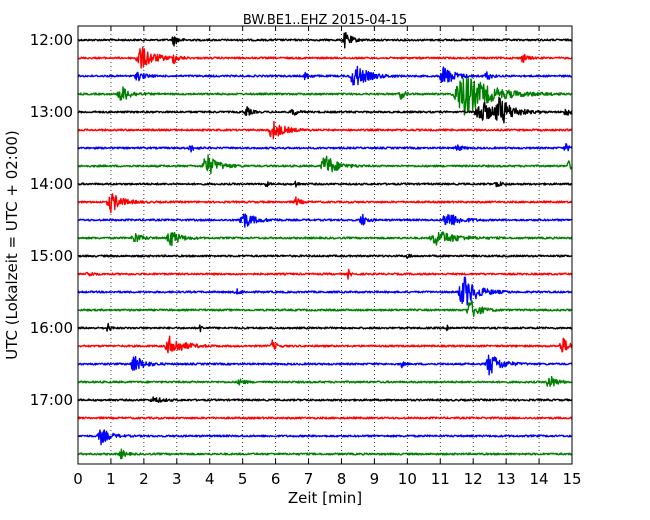 Image resolution: width=650 pixels, height=520 pixels. Describe the element at coordinates (473, 479) in the screenshot. I see `x-tick-label: 12` at that location.